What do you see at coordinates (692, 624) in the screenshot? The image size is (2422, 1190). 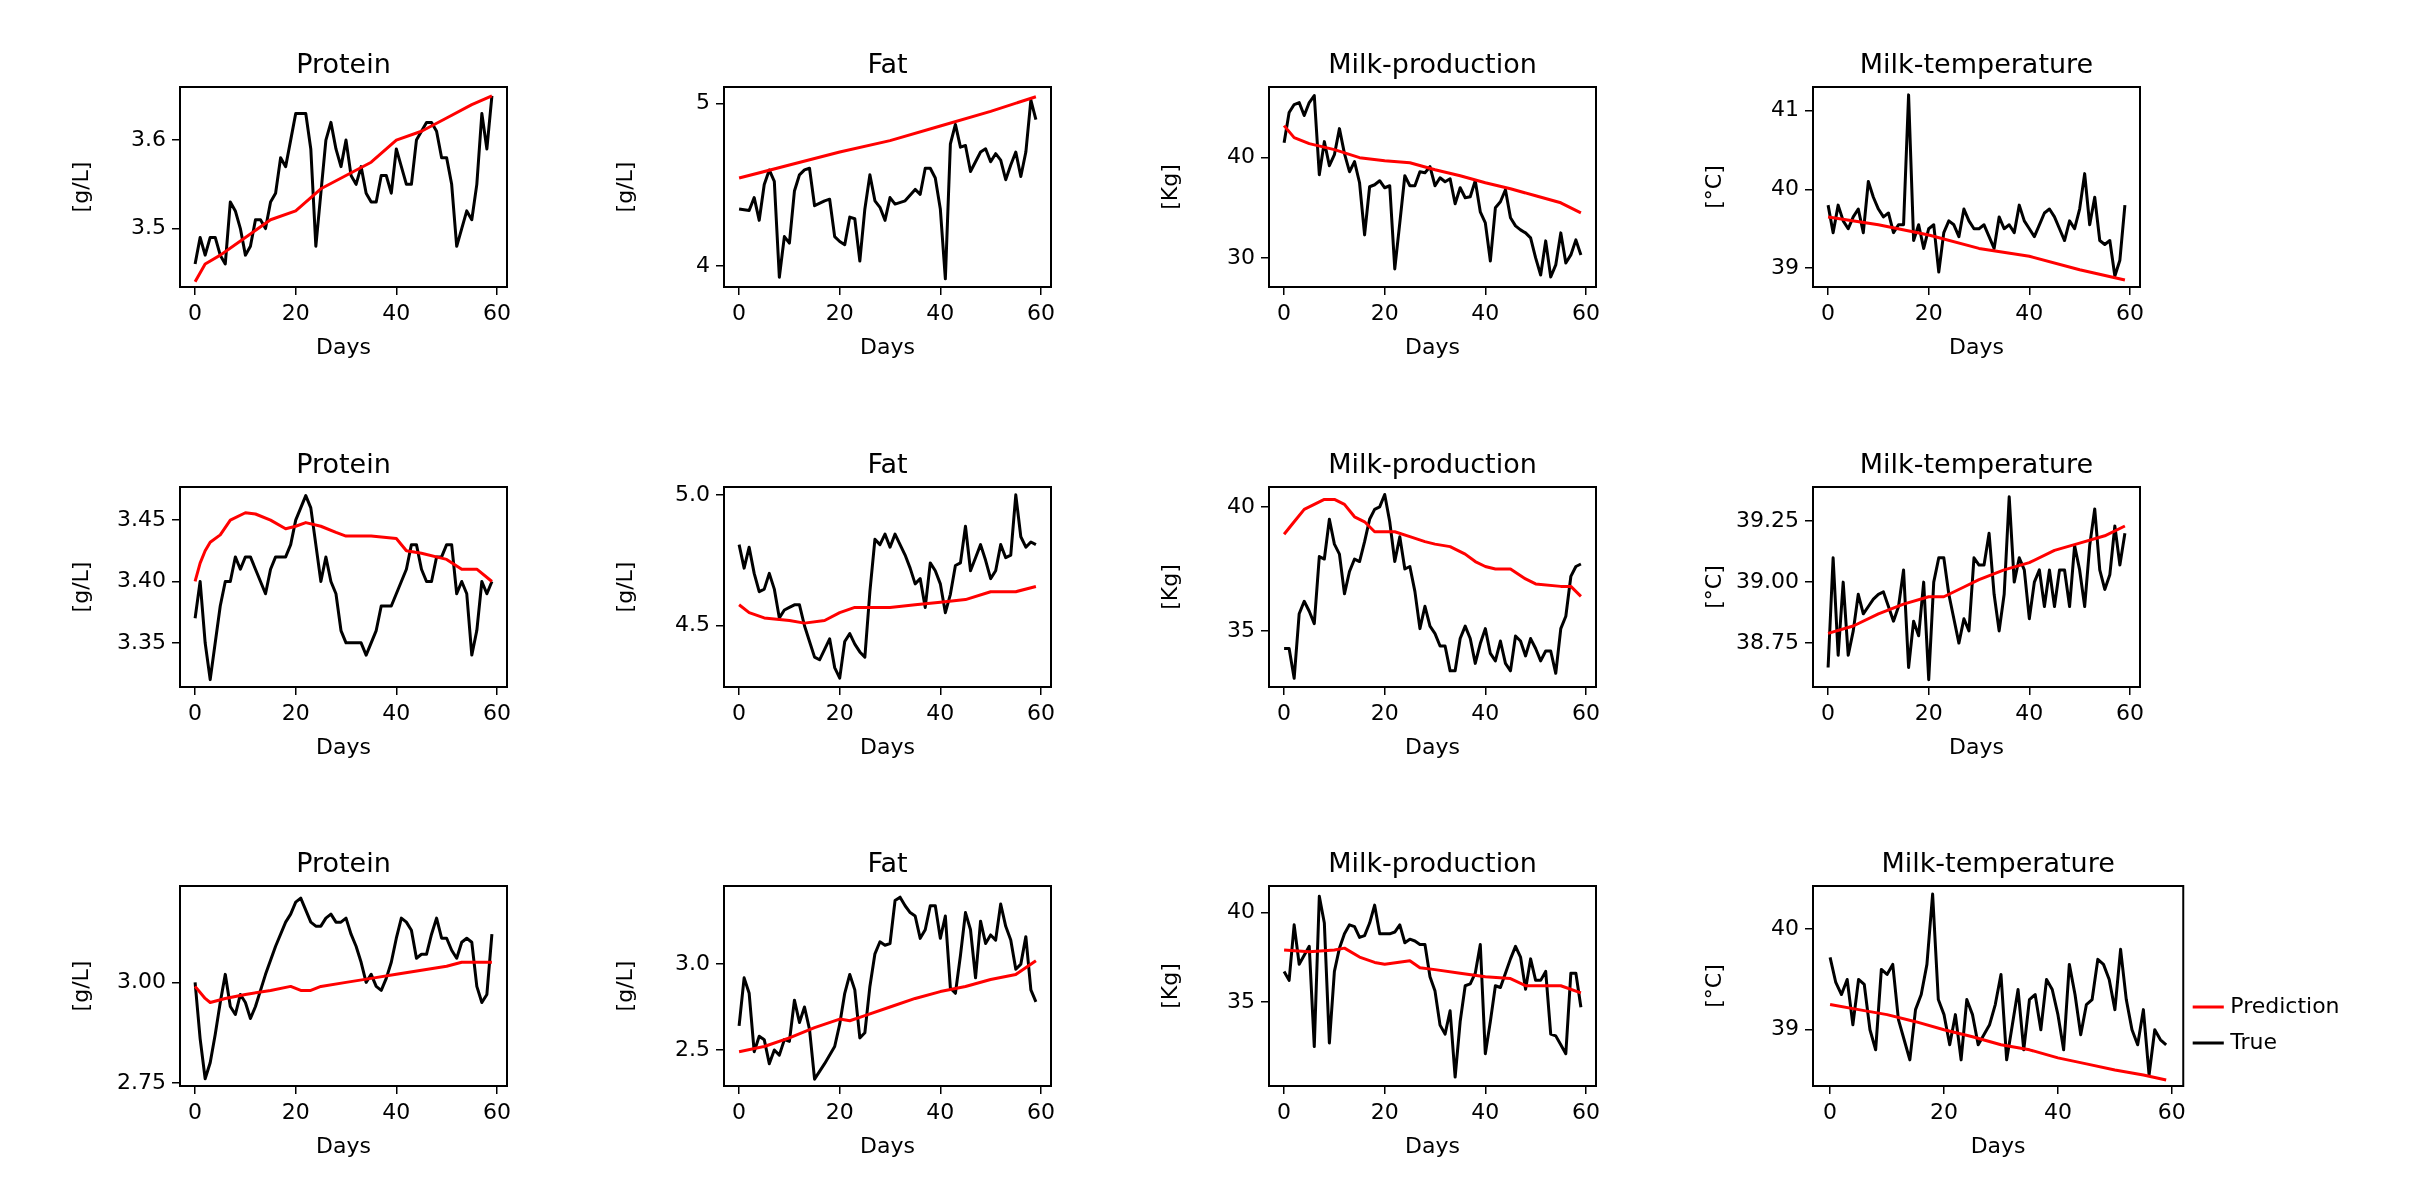 I see `y-tick-label: 4.5` at bounding box center [692, 624].